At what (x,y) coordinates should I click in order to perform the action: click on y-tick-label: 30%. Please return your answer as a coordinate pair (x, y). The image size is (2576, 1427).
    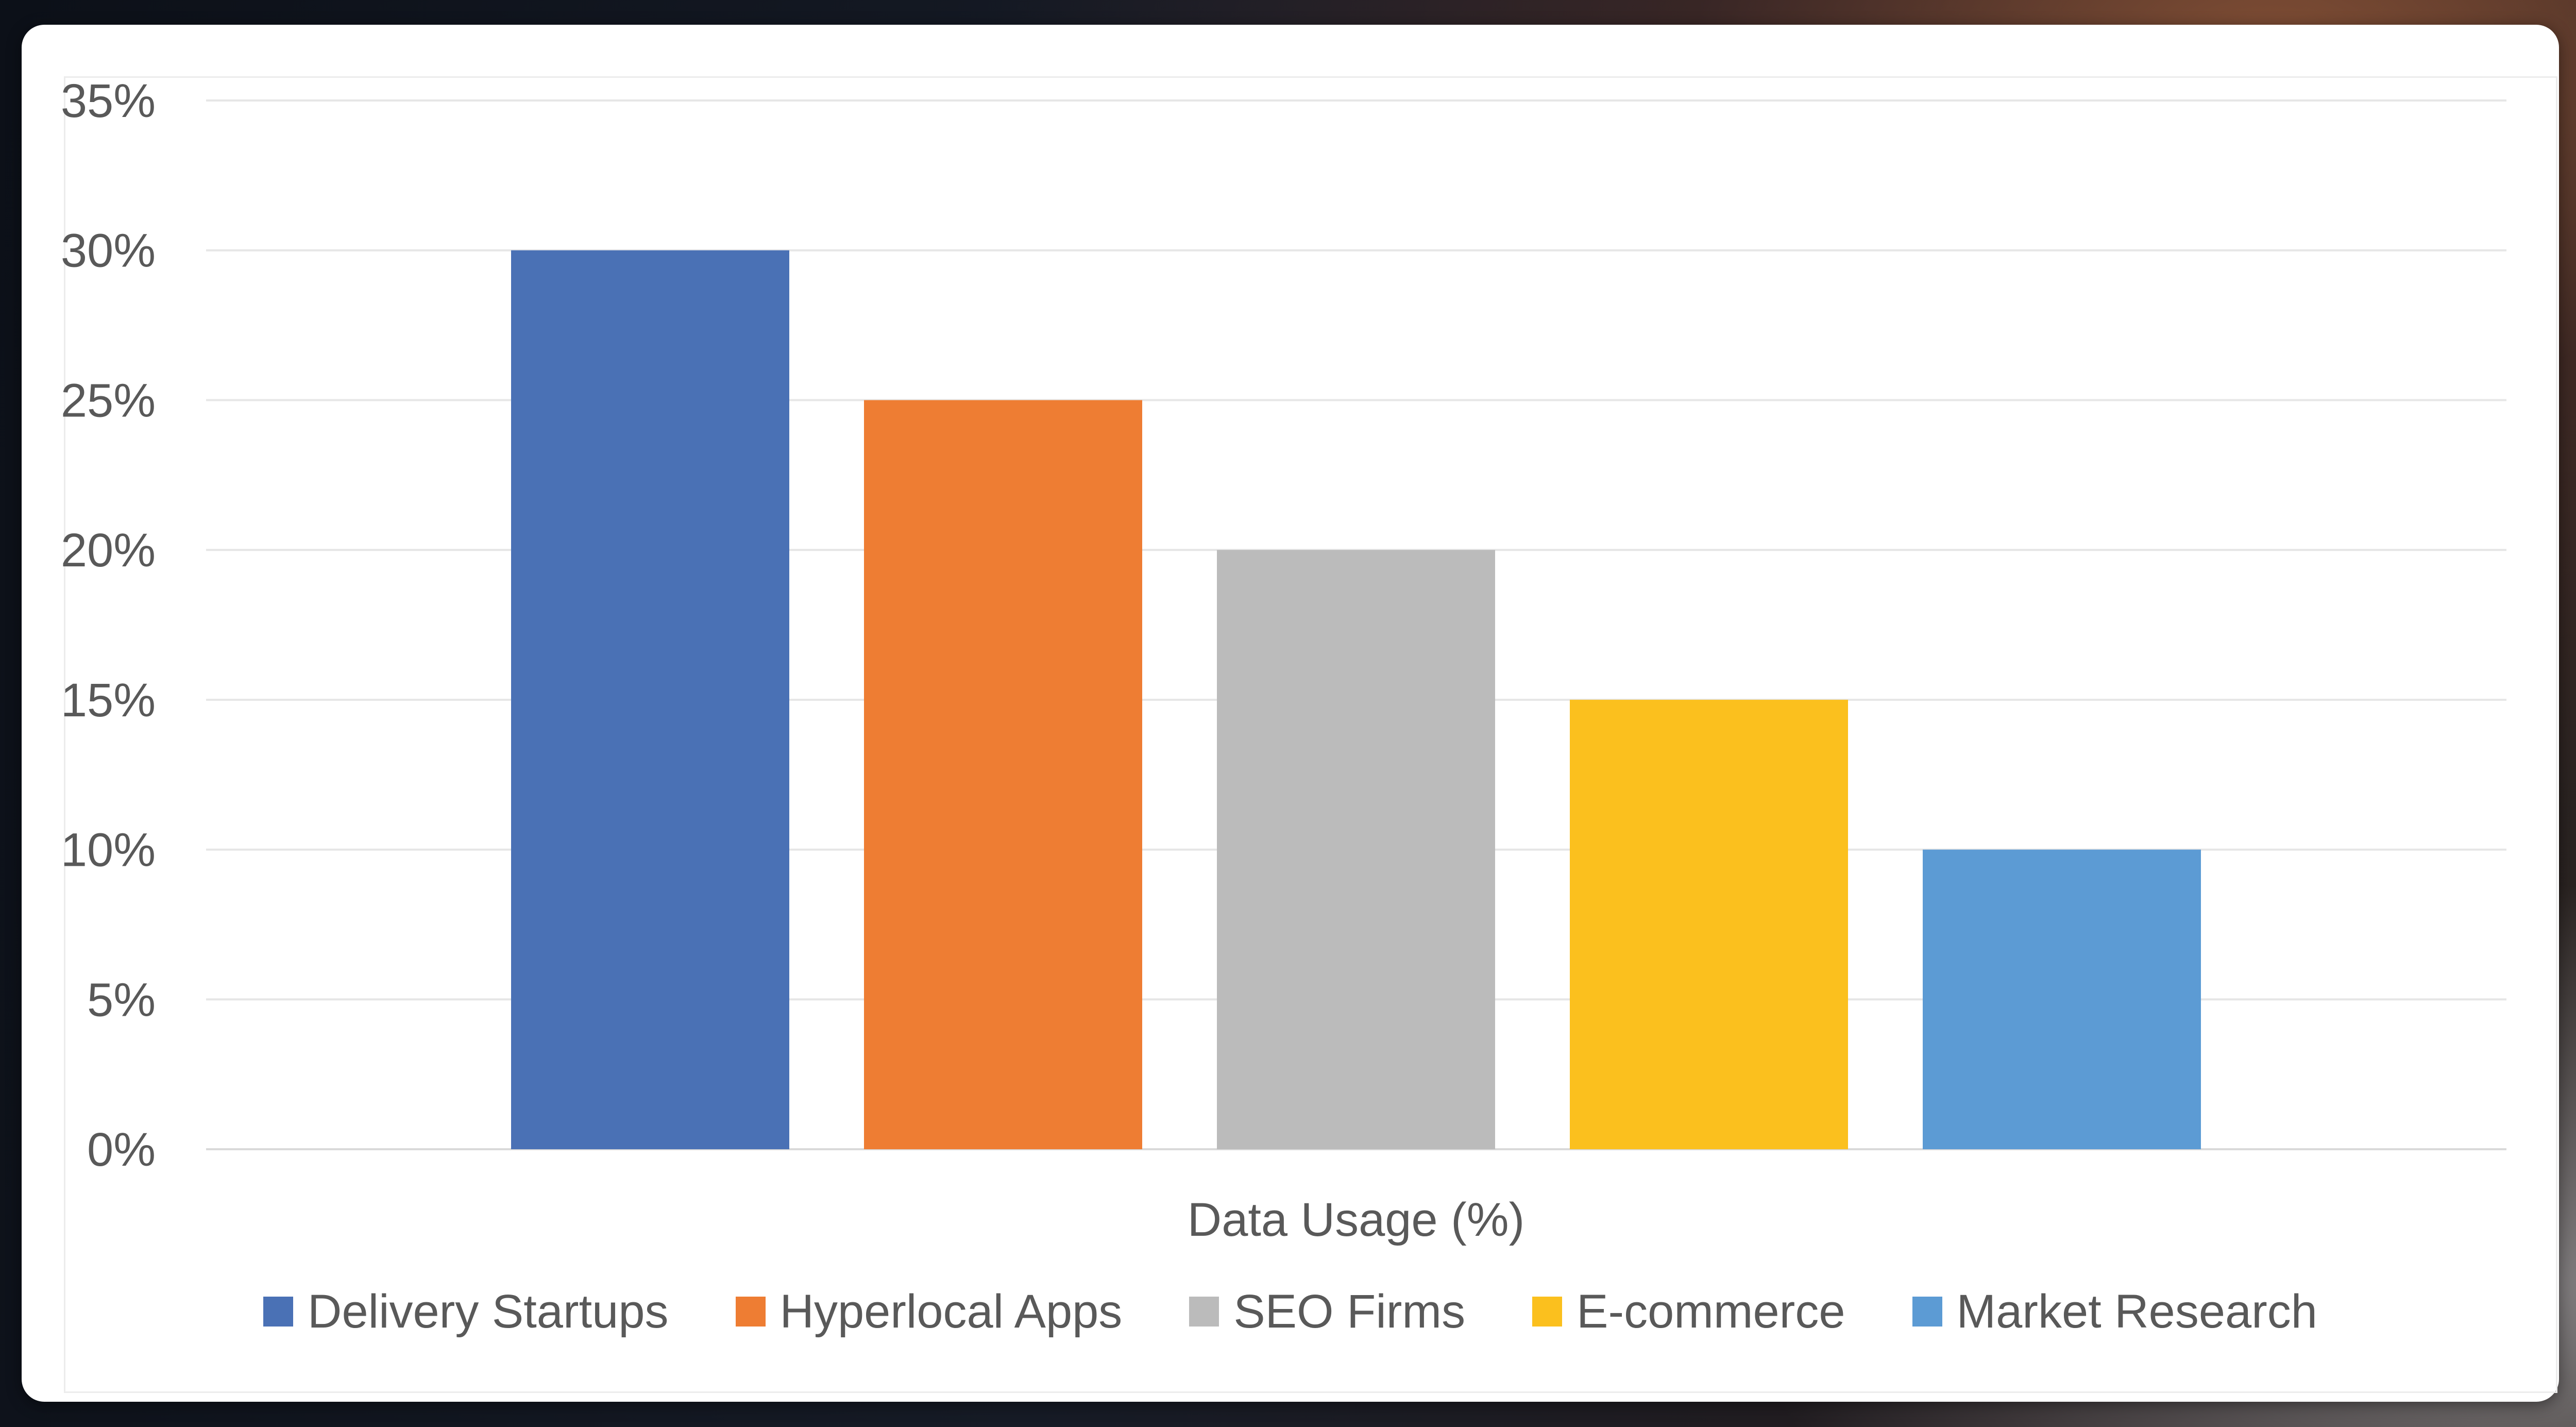
    Looking at the image, I should click on (108, 251).